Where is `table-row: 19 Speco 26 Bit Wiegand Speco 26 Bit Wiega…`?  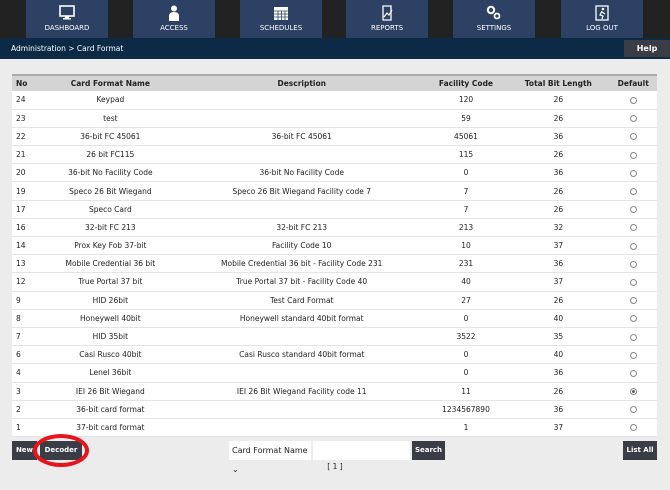
table-row: 19 Speco 26 Bit Wiegand Speco 26 Bit Wiega… is located at coordinates (334, 191).